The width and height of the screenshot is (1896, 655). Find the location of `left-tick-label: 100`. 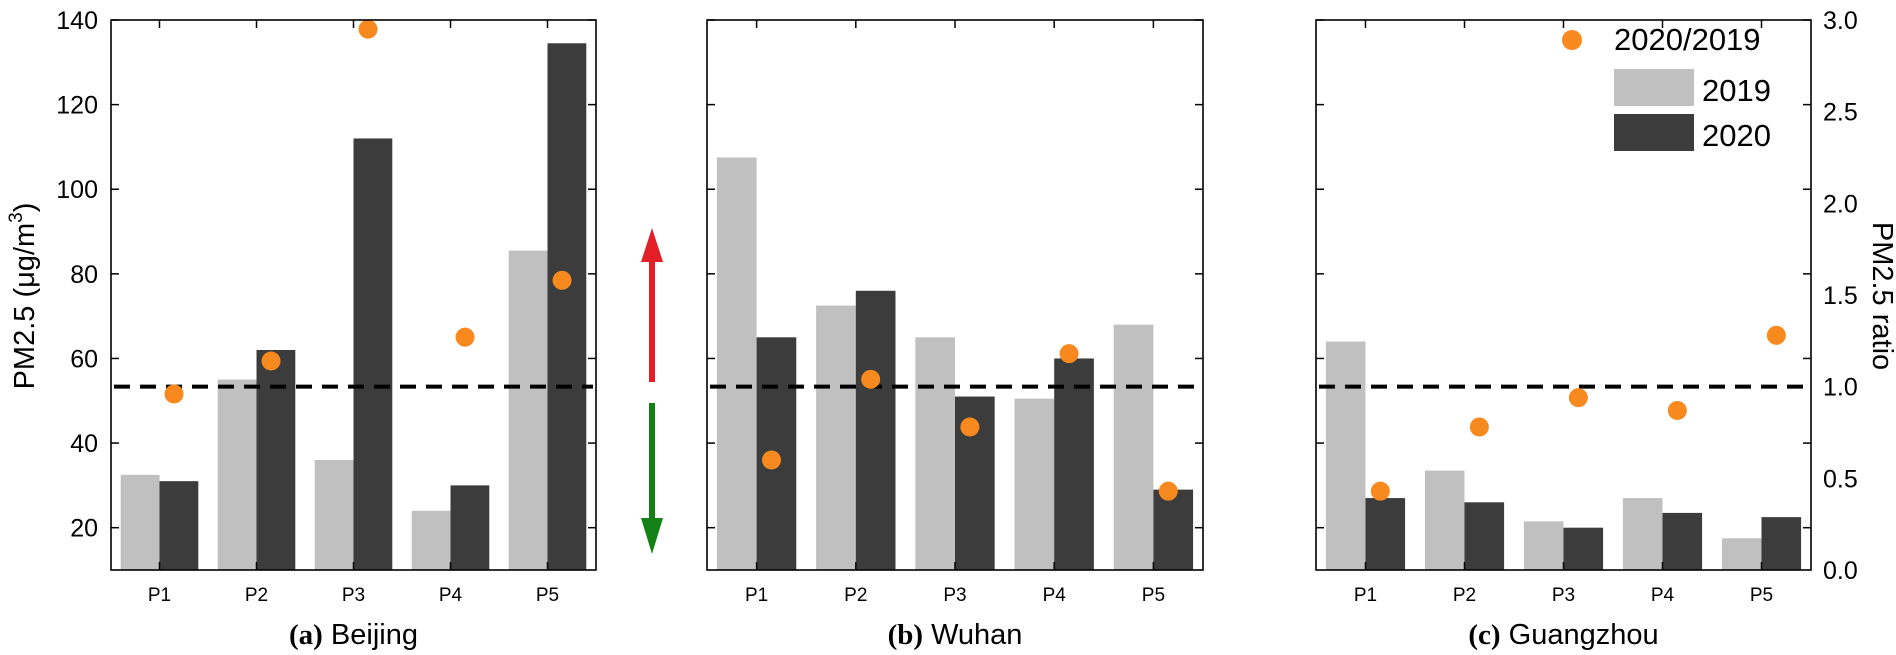

left-tick-label: 100 is located at coordinates (77, 190).